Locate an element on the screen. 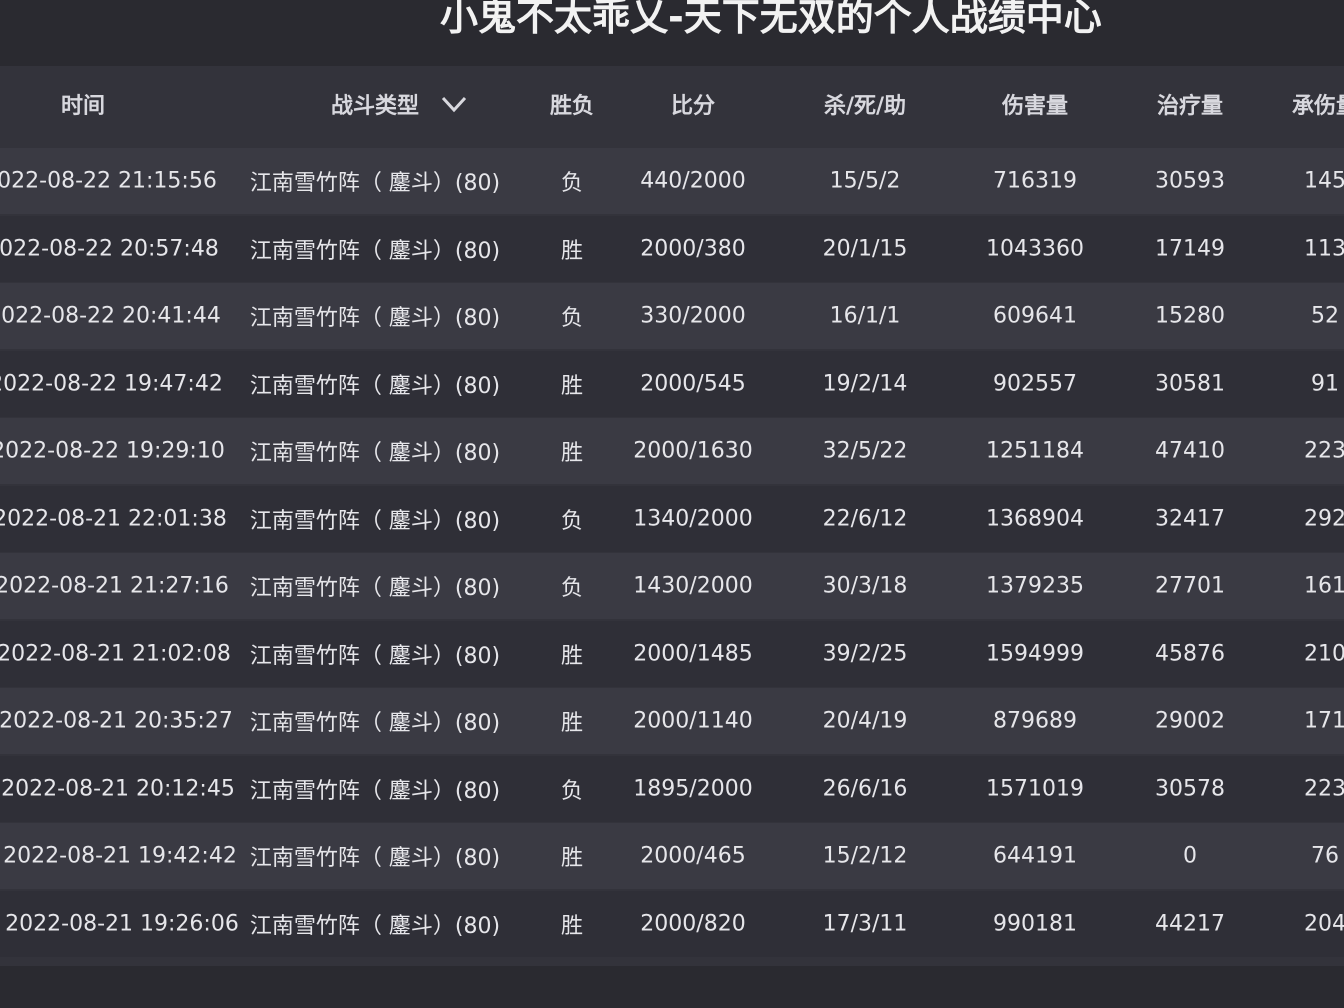 This screenshot has height=1008, width=1344. time-cell: 2022-08-21 22:01:38 is located at coordinates (113, 518).